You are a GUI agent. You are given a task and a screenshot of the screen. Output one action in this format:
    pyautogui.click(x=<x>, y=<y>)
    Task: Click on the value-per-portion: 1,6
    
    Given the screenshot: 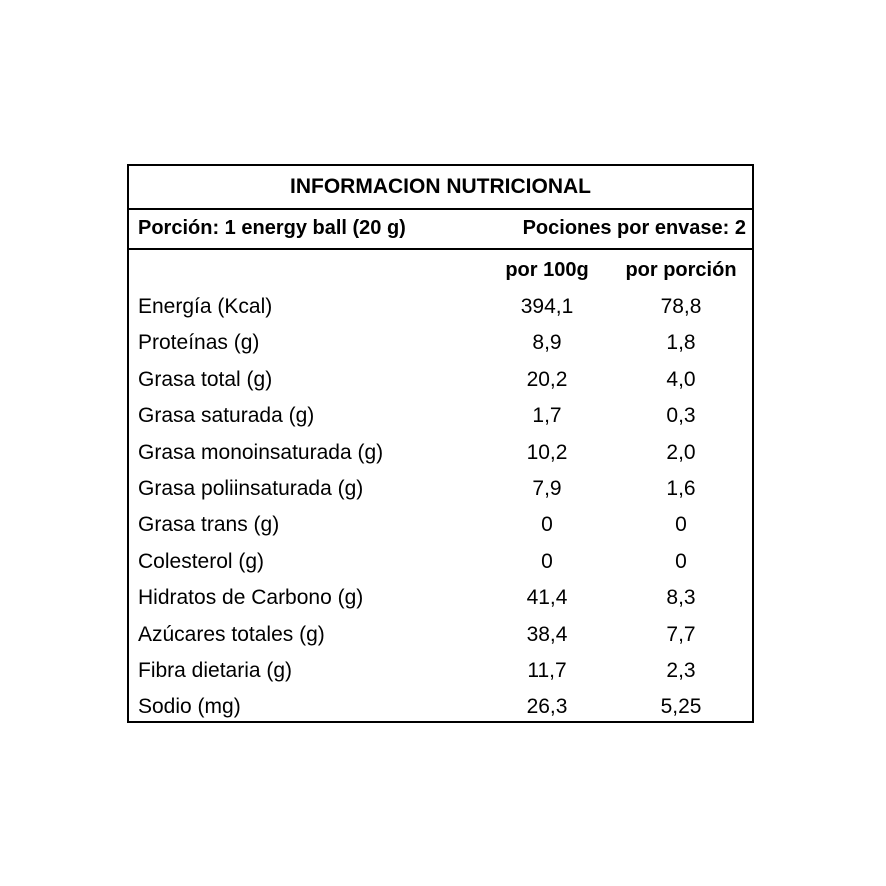 What is the action you would take?
    pyautogui.click(x=681, y=488)
    